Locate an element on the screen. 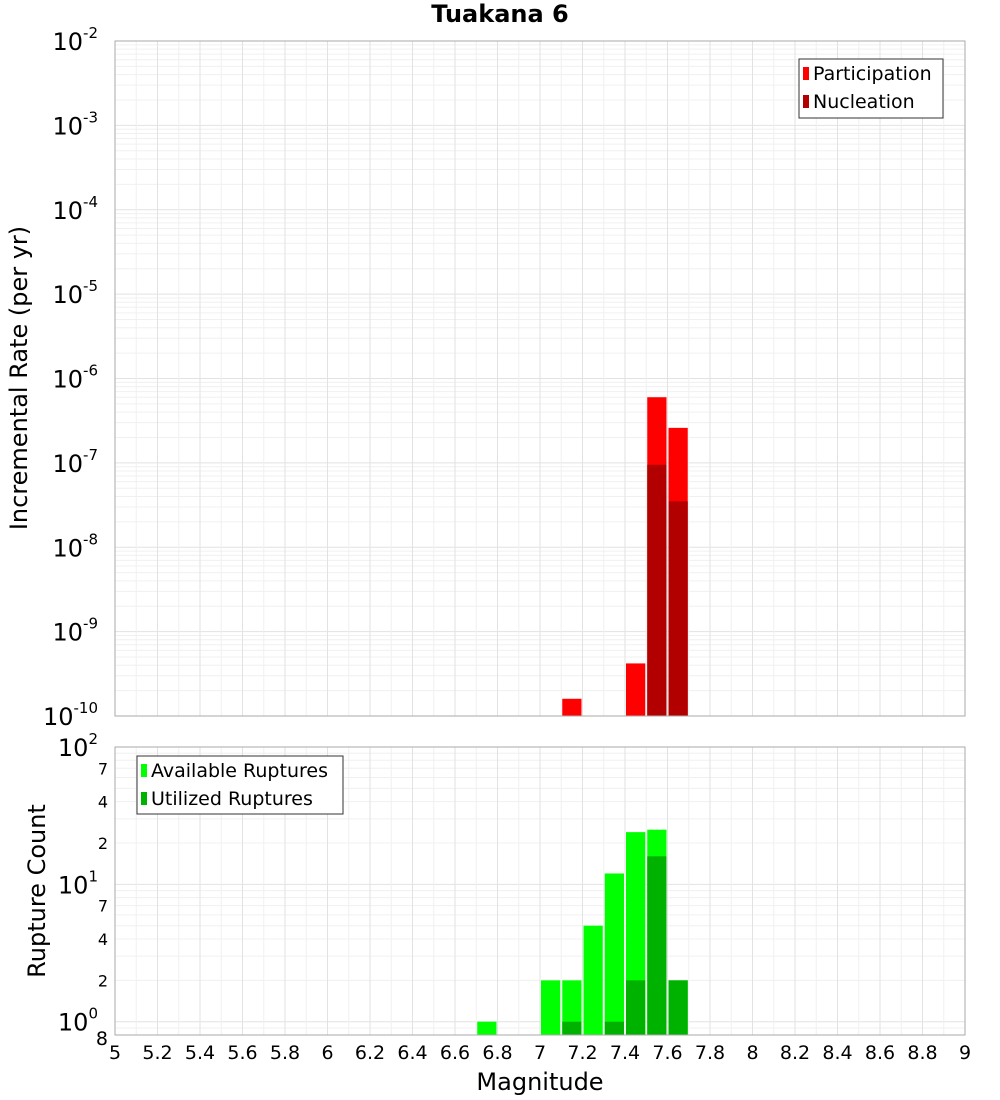 This screenshot has width=1000, height=1100. count-bars is located at coordinates (582, 932).